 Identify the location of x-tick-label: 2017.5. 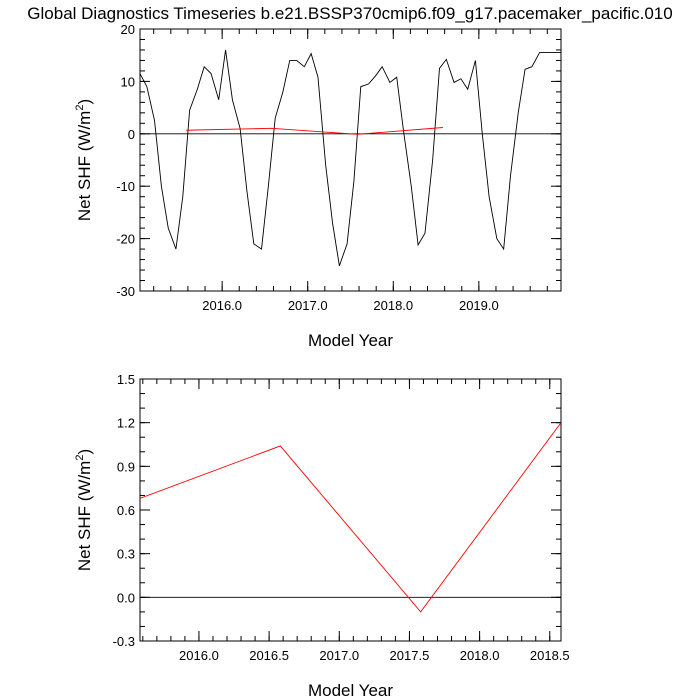
(410, 655).